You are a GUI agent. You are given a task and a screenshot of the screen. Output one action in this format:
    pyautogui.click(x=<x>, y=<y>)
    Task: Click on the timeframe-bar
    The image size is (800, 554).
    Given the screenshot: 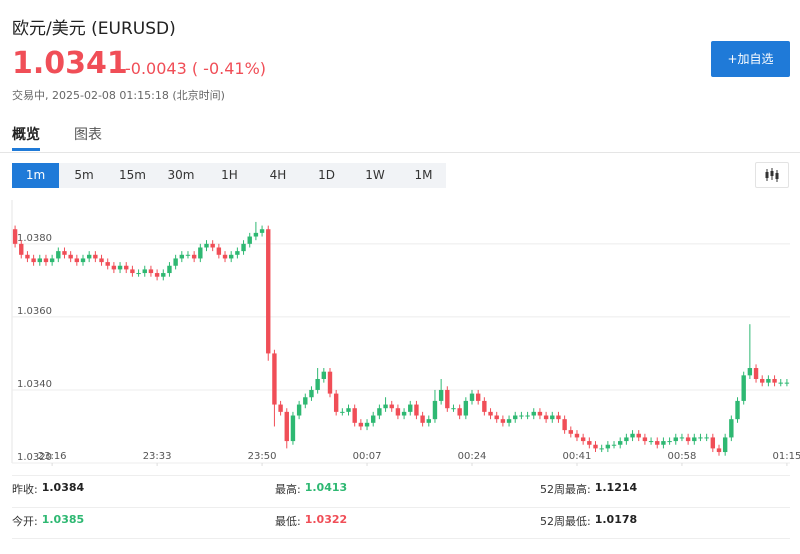 What is the action you would take?
    pyautogui.click(x=229, y=175)
    